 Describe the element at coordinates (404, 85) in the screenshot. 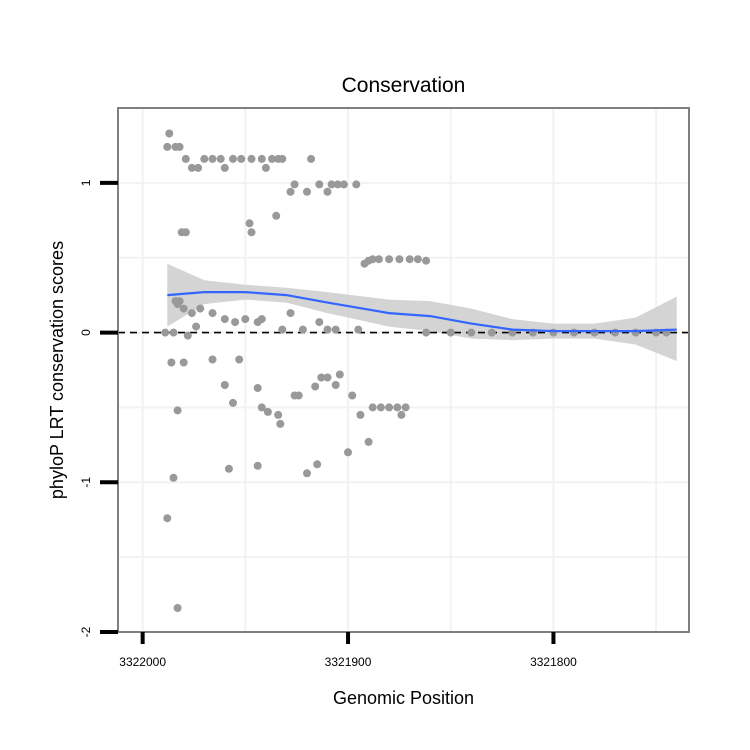

I see `chart-title: Conservation` at that location.